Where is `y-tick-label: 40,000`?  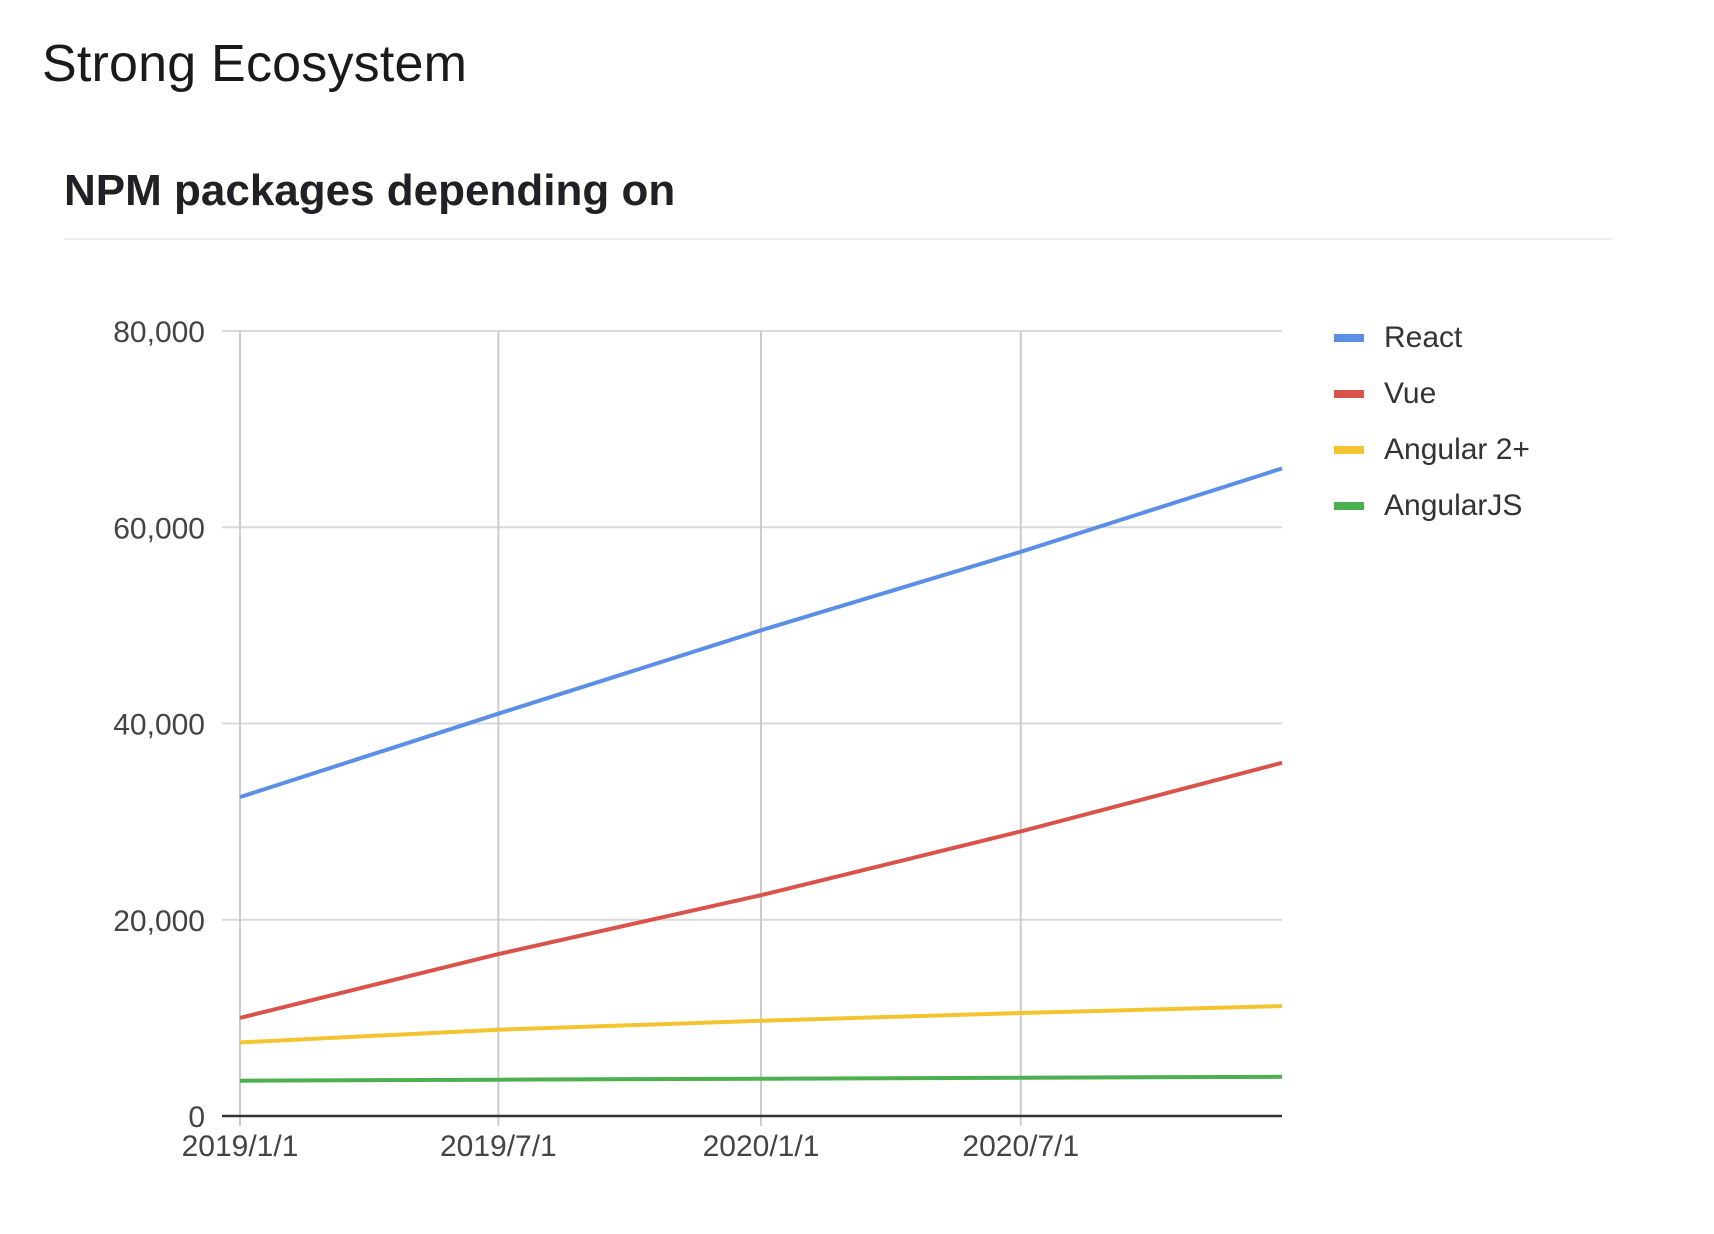
y-tick-label: 40,000 is located at coordinates (159, 725).